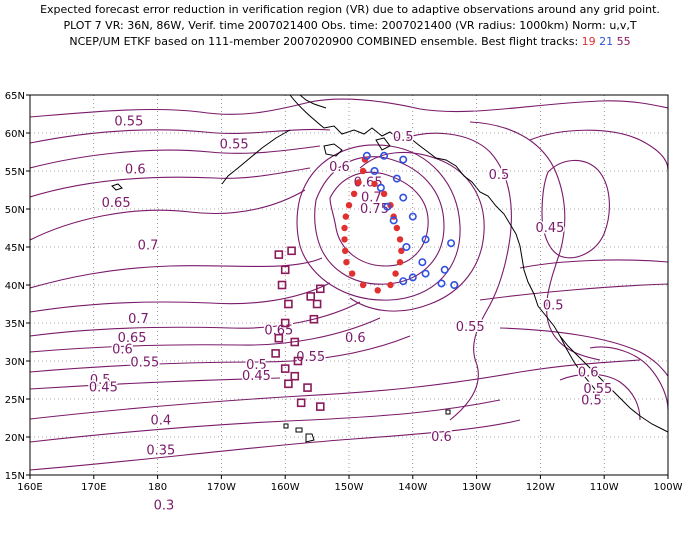 The height and width of the screenshot is (540, 700). I want to click on y-tick-label: 40N, so click(15, 286).